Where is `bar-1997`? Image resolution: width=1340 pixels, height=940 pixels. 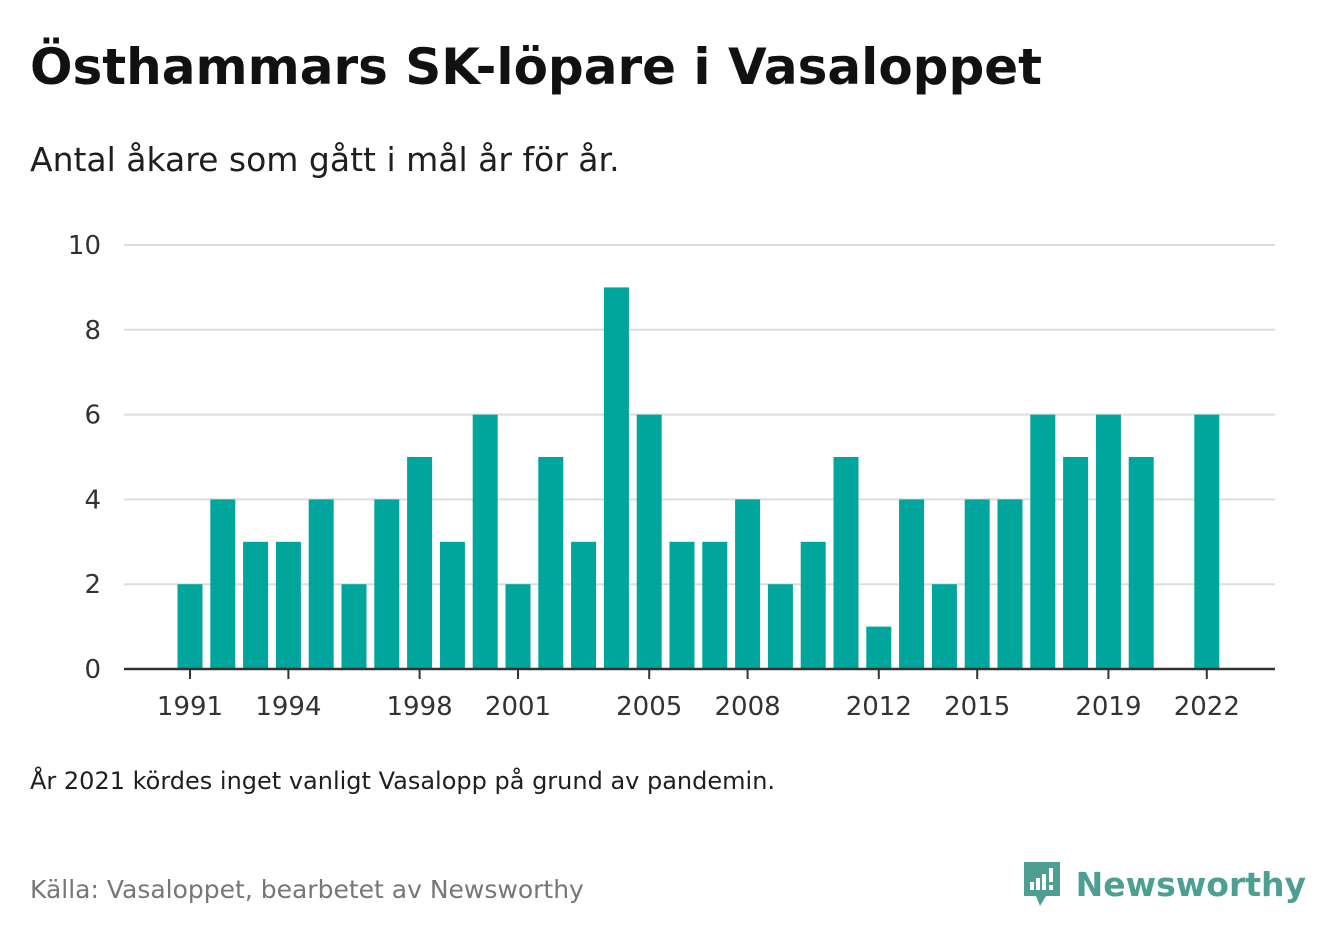 bar-1997 is located at coordinates (387, 584).